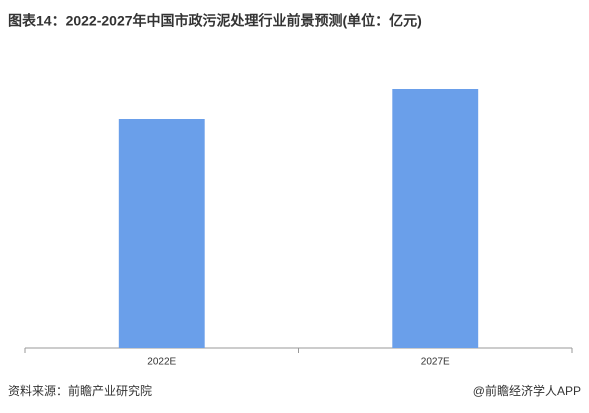 This screenshot has width=589, height=413. Describe the element at coordinates (215, 21) in the screenshot. I see `chart-title: 图表14：2022-2027年中国市政污泥处理行业前景预测(单位：亿元)` at that location.